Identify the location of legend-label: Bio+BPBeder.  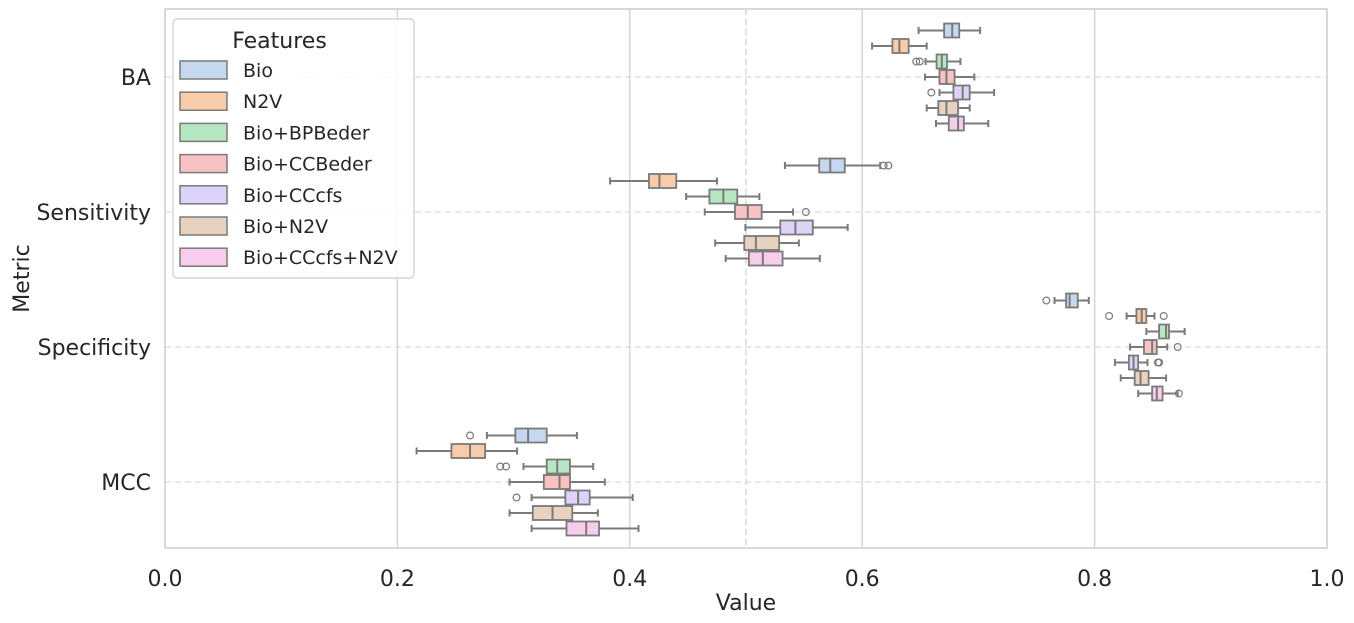
(306, 133).